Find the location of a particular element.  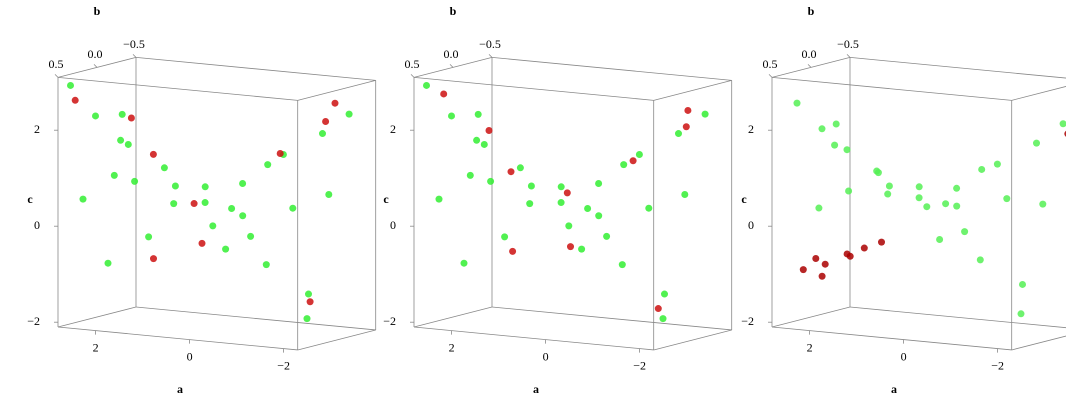

z-tick-label: 2 is located at coordinates (393, 129).